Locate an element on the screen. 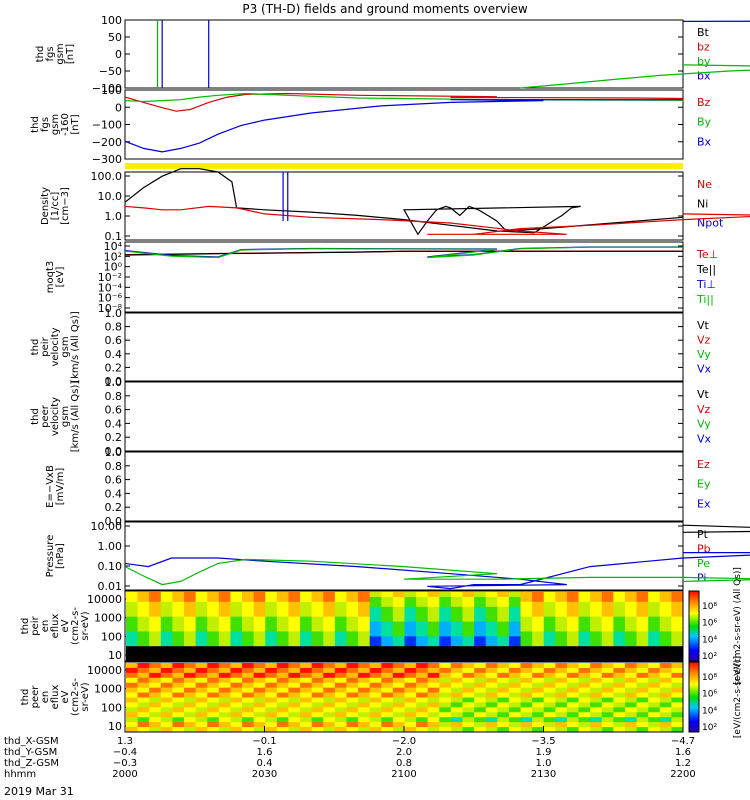 This screenshot has height=800, width=750. y-axis-label: gsm is located at coordinates (55, 124).